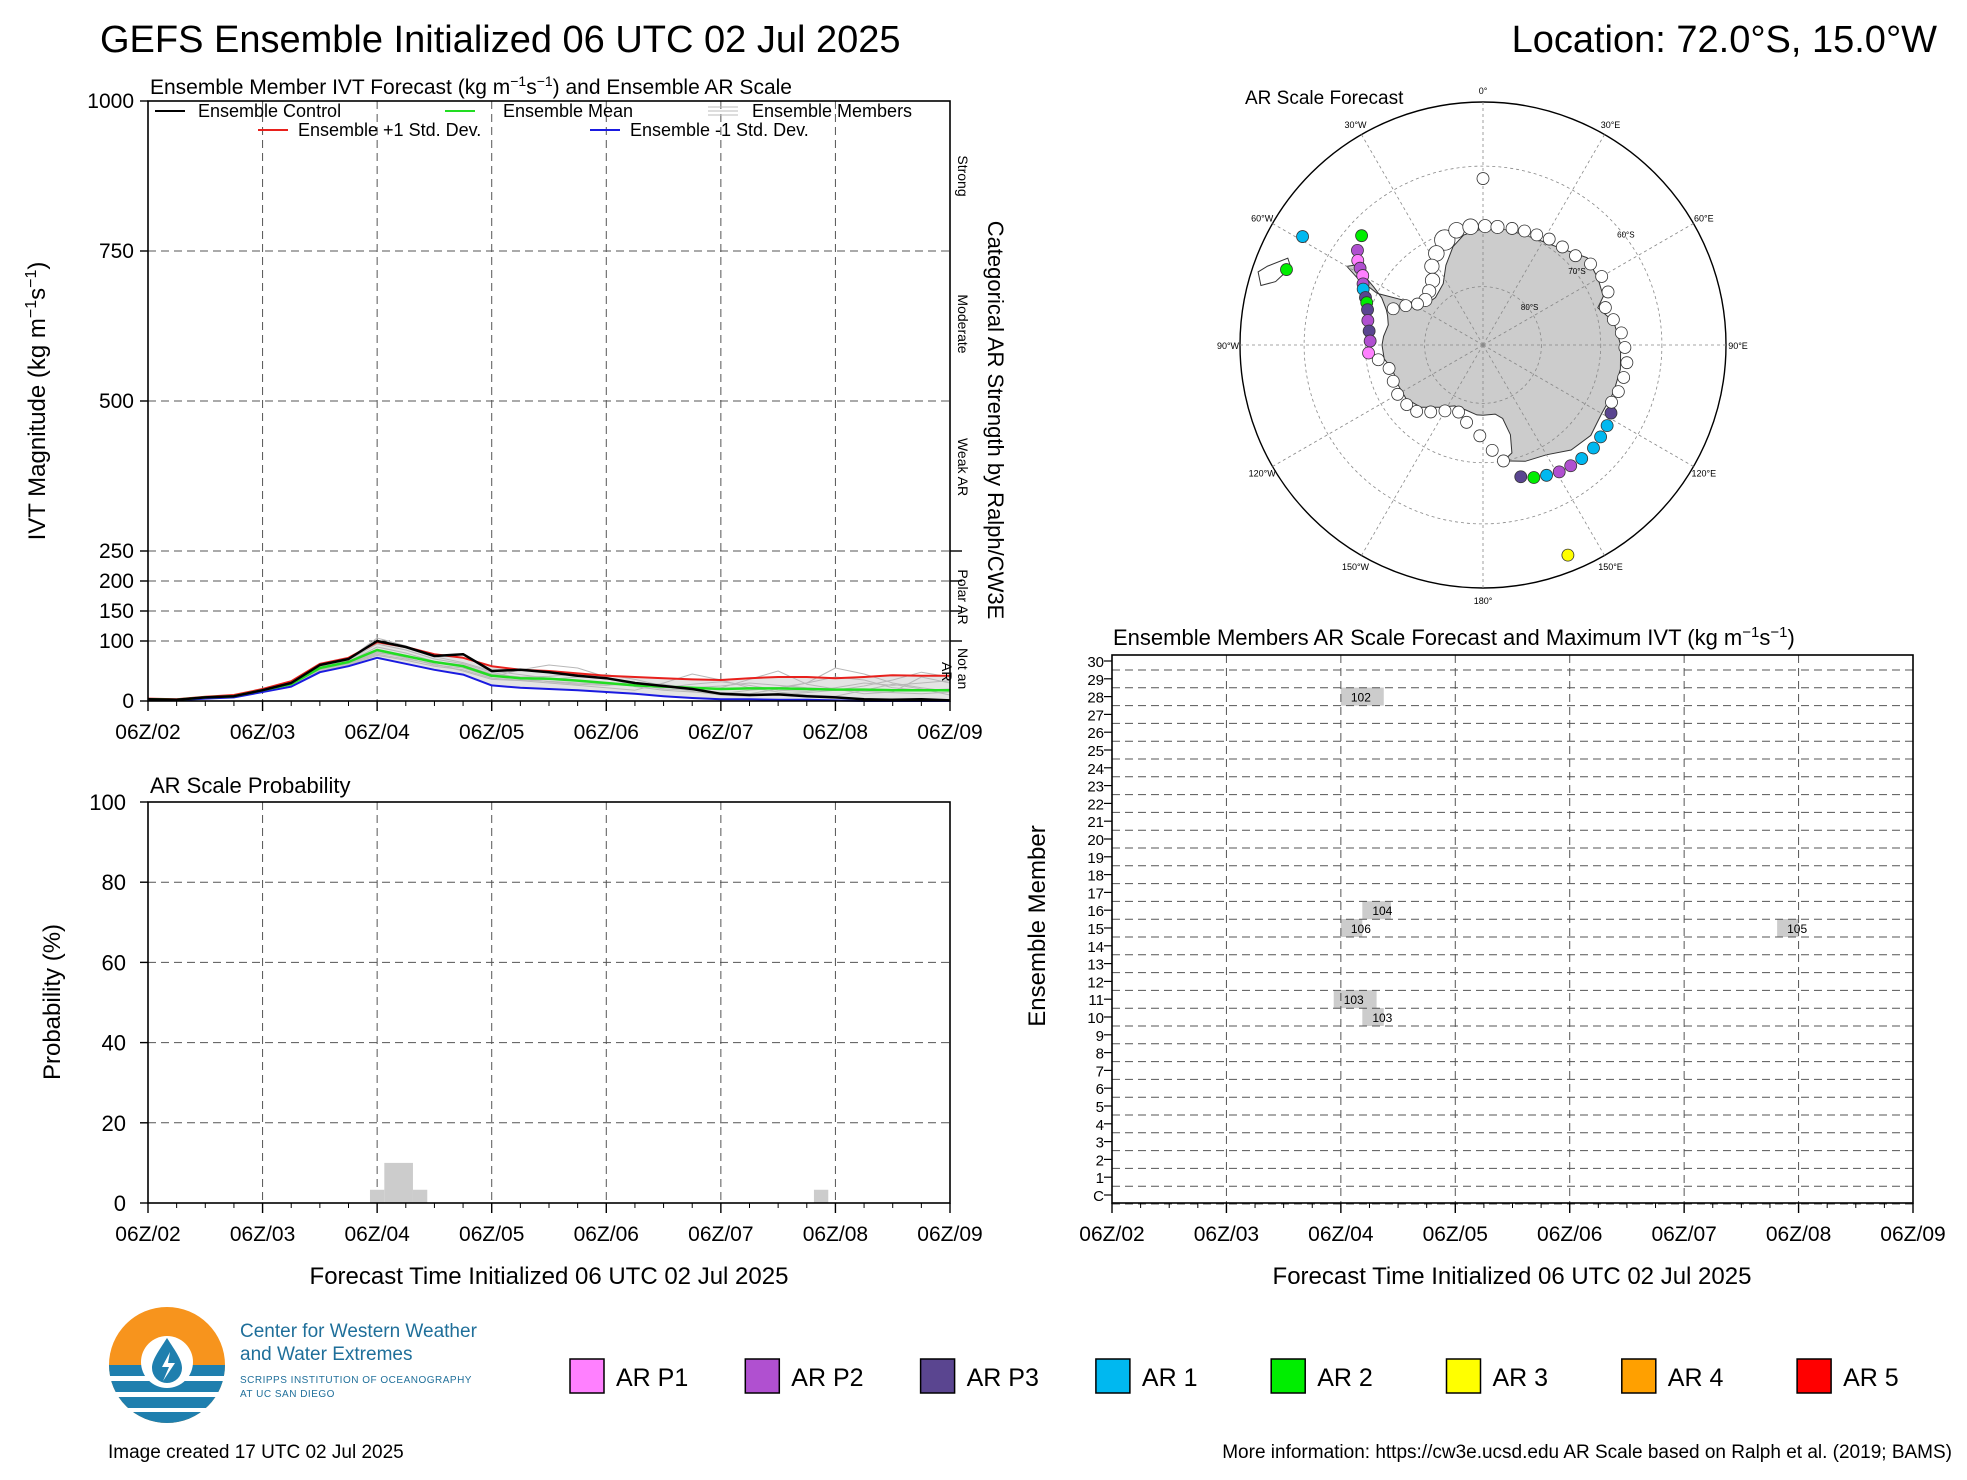 The width and height of the screenshot is (1967, 1480). I want to click on ivt-minus-std-line, so click(548, 679).